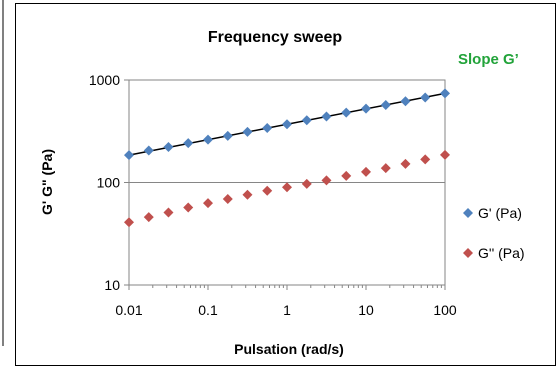  Describe the element at coordinates (109, 183) in the screenshot. I see `y-tick-label: 100` at that location.